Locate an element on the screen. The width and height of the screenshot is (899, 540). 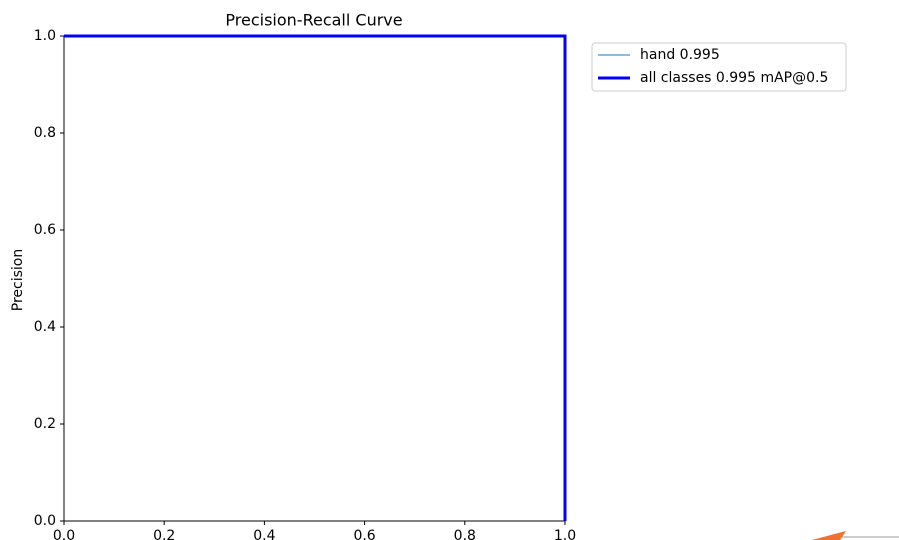
x-tick-label: 0.2 is located at coordinates (164, 534).